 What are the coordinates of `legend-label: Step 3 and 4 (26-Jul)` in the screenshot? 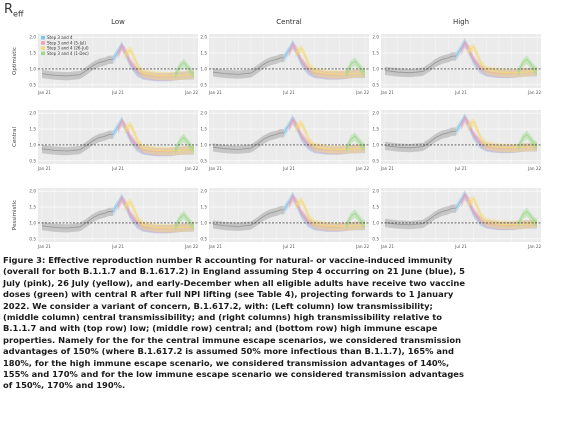 It's located at (68, 48).